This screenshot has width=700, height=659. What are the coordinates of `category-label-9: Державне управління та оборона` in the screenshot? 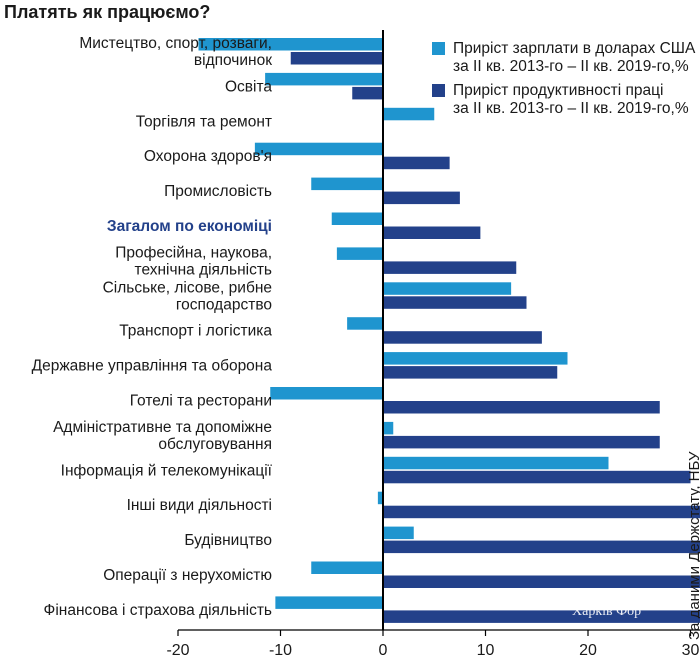 It's located at (152, 366).